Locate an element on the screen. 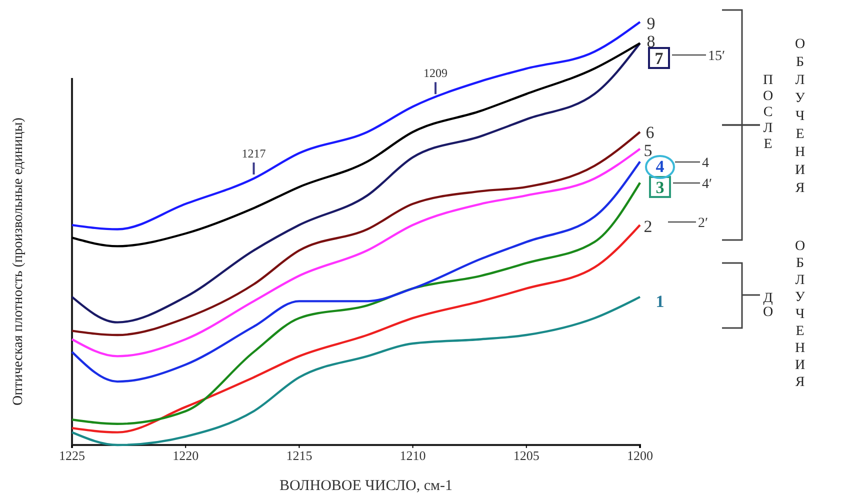 Image resolution: width=842 pixels, height=500 pixels. annotation: 1217 is located at coordinates (254, 153).